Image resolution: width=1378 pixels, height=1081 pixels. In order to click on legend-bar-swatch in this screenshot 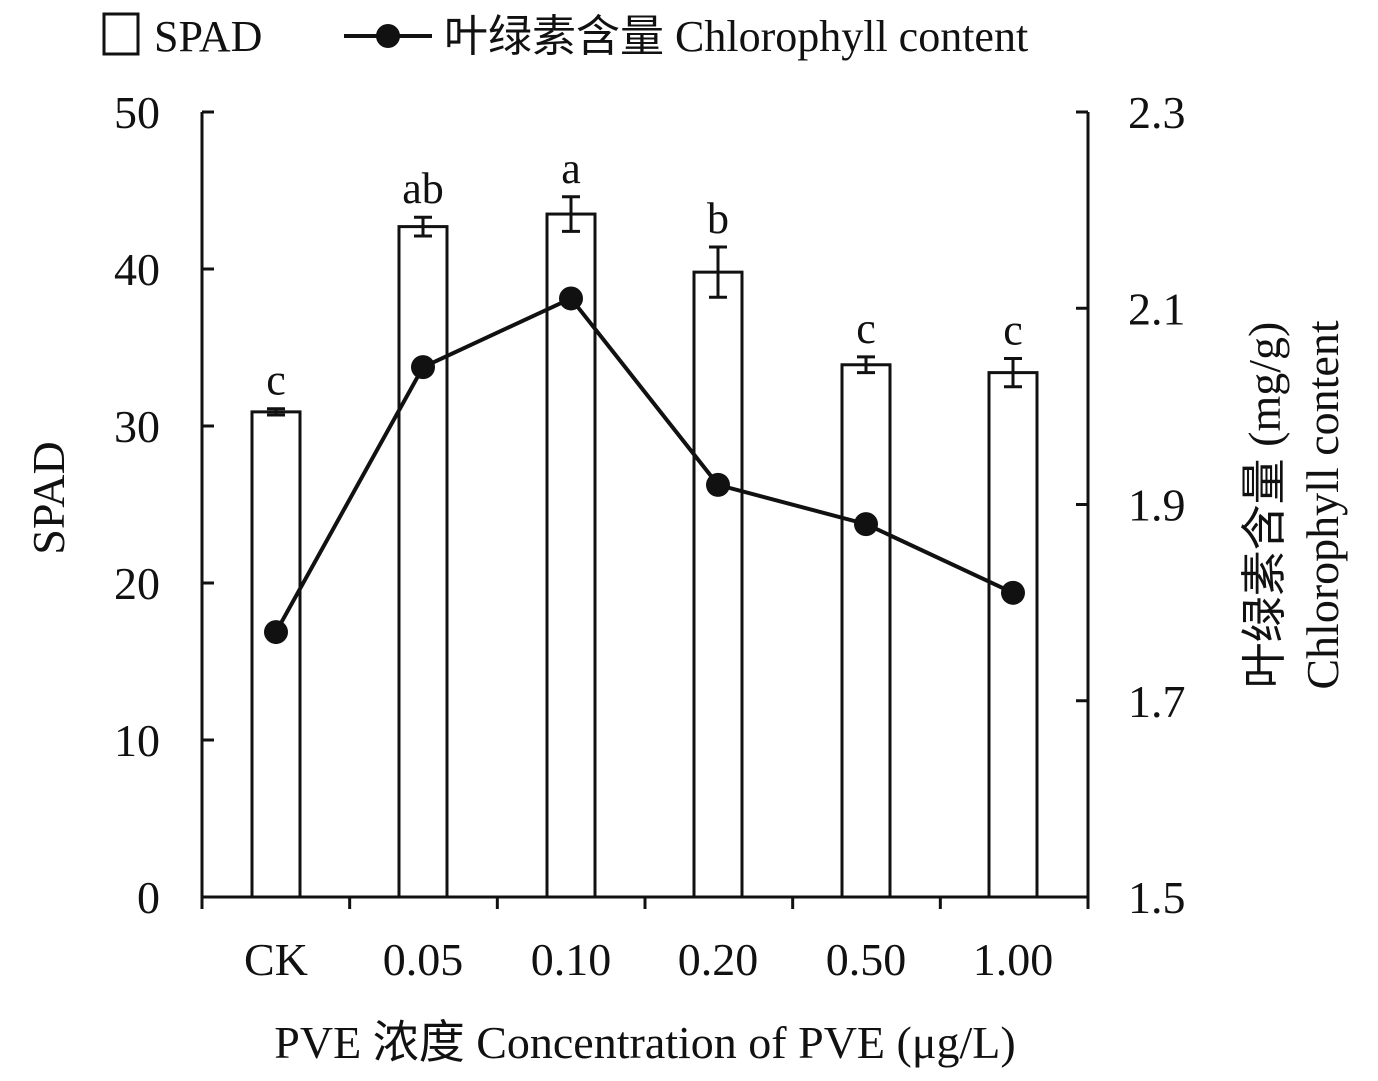, I will do `click(121, 34)`.